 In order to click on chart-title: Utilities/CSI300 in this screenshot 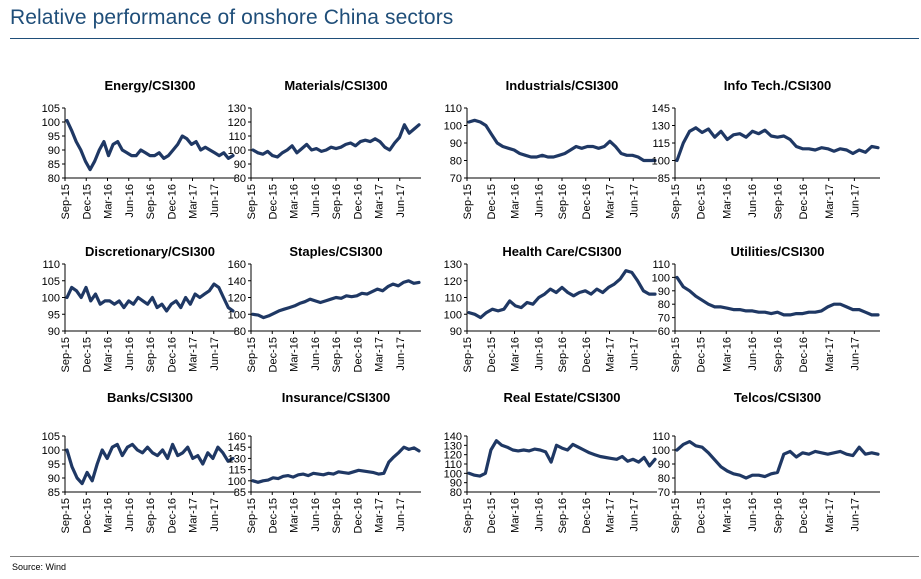, I will do `click(778, 251)`.